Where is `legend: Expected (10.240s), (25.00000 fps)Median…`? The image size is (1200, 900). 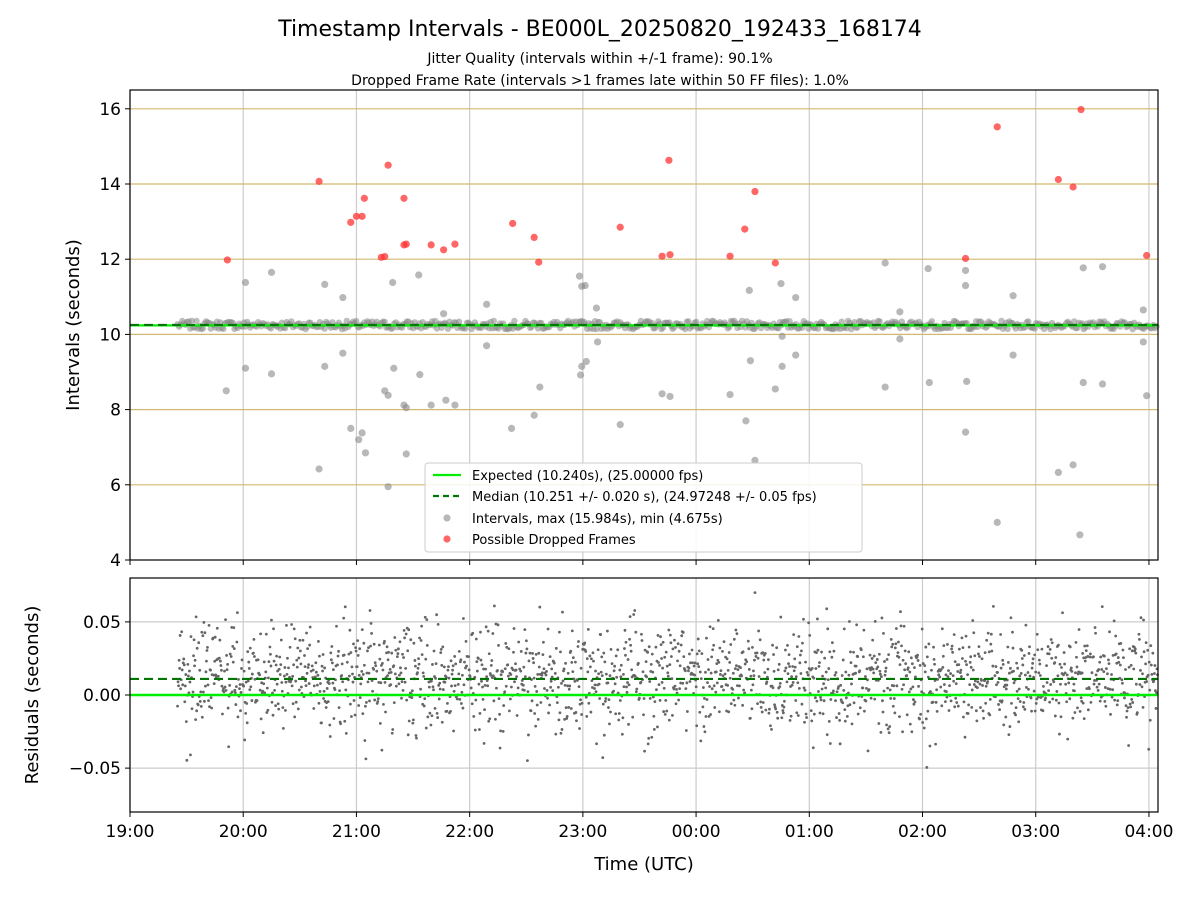 legend: Expected (10.240s), (25.00000 fps)Median… is located at coordinates (643, 507).